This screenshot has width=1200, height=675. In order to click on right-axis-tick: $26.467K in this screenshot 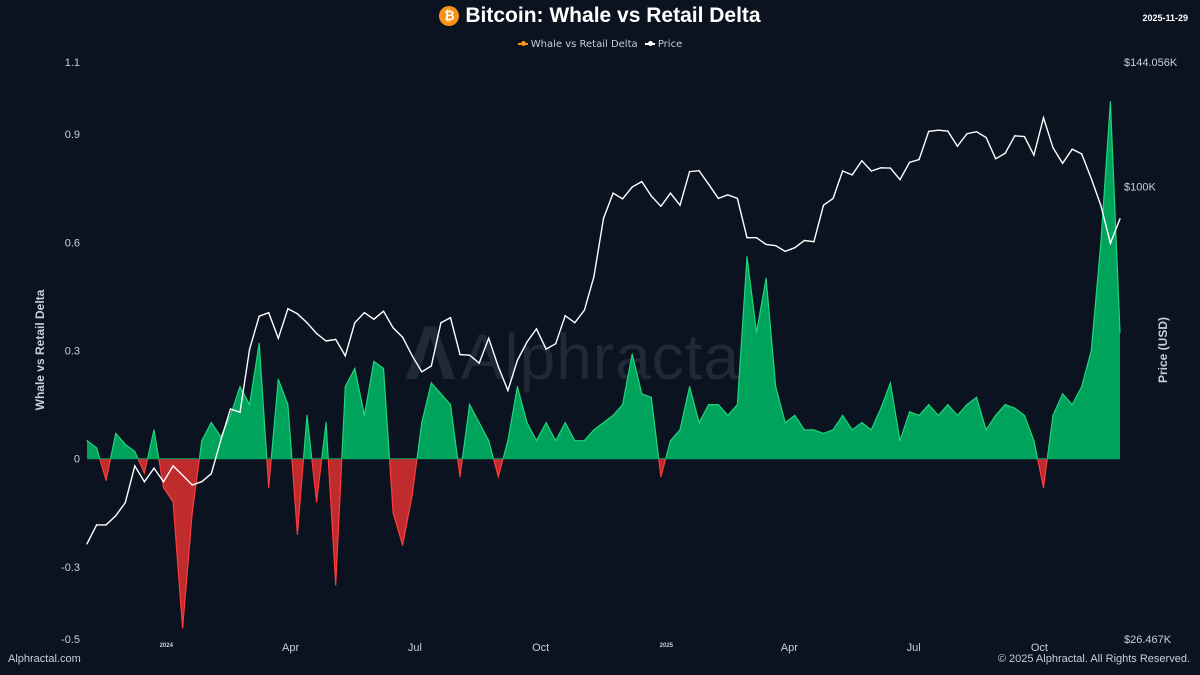, I will do `click(1148, 640)`.